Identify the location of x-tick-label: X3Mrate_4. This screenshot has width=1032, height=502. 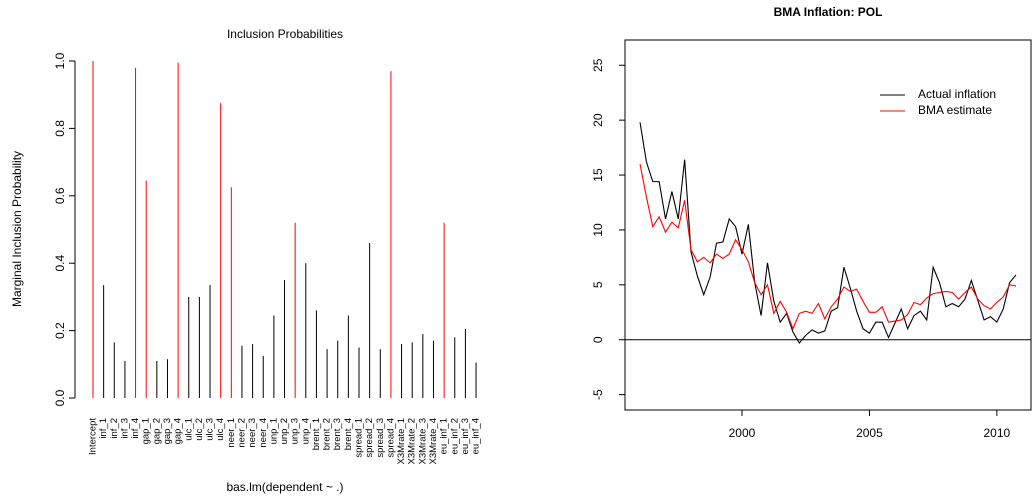
(433, 441).